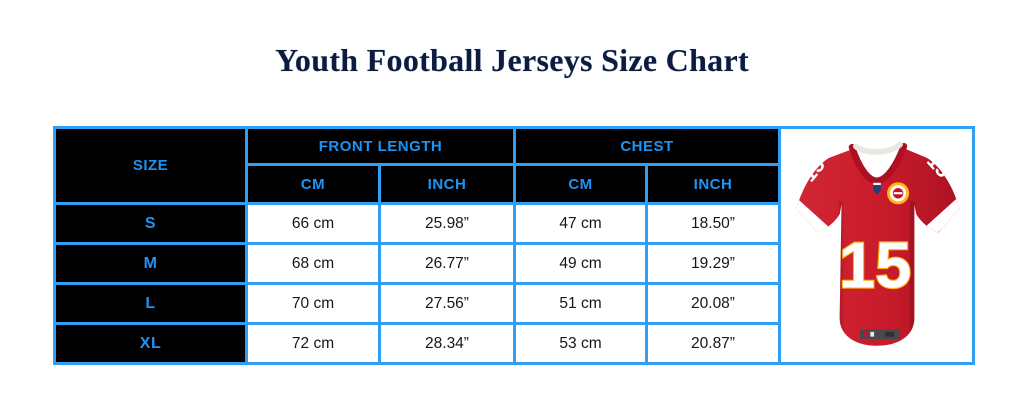  Describe the element at coordinates (150, 165) in the screenshot. I see `header-size: SIZE` at that location.